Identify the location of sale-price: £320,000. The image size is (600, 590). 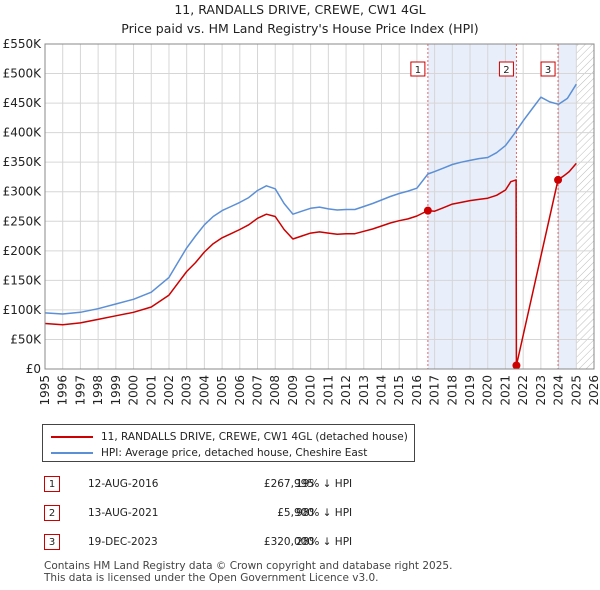
(288, 542).